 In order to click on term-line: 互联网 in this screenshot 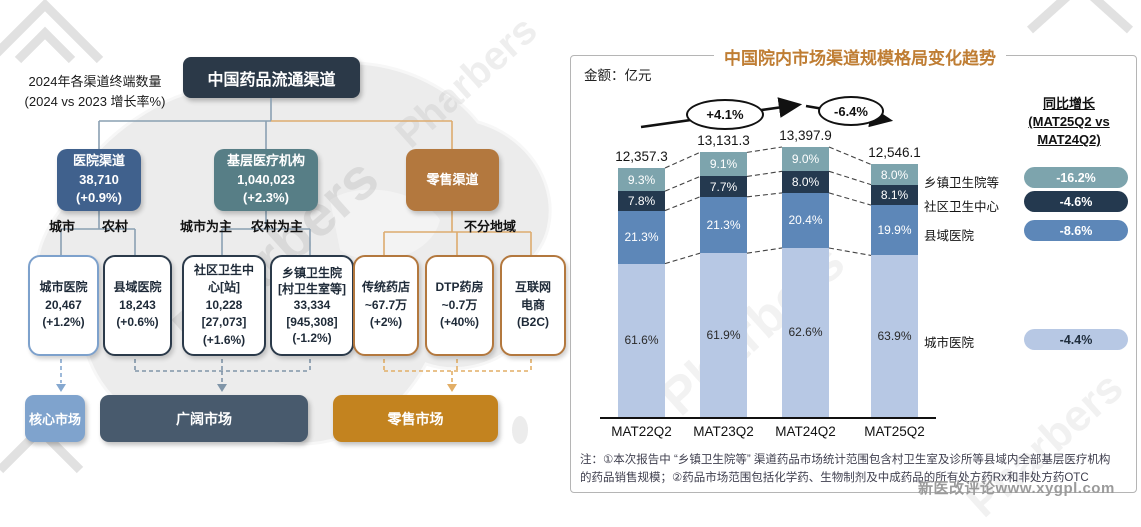, I will do `click(532, 287)`.